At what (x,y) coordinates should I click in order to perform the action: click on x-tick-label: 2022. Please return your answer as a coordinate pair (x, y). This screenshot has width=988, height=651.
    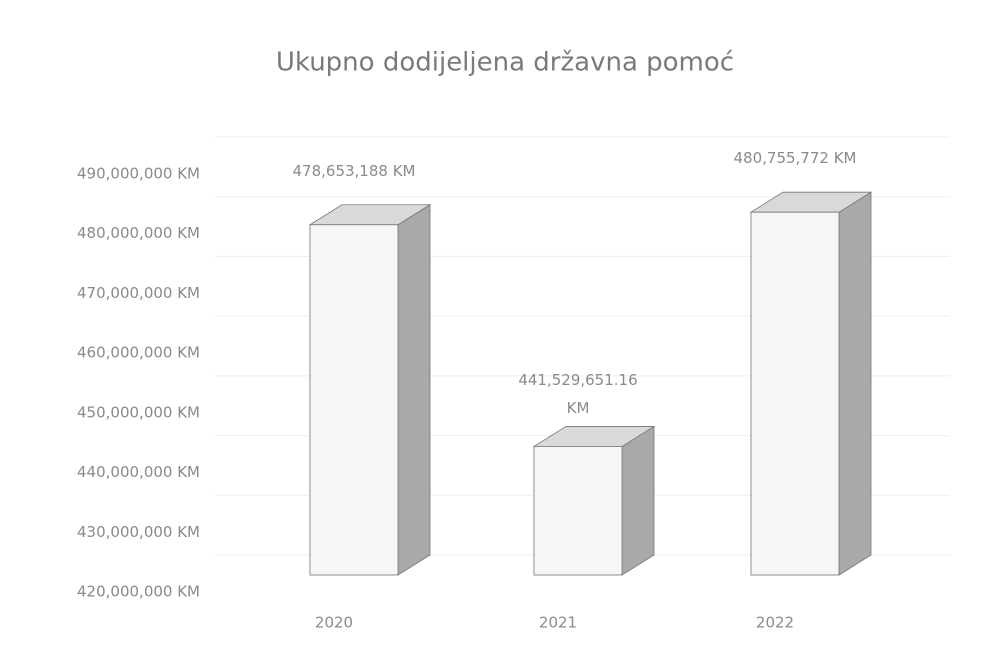
    Looking at the image, I should click on (775, 623).